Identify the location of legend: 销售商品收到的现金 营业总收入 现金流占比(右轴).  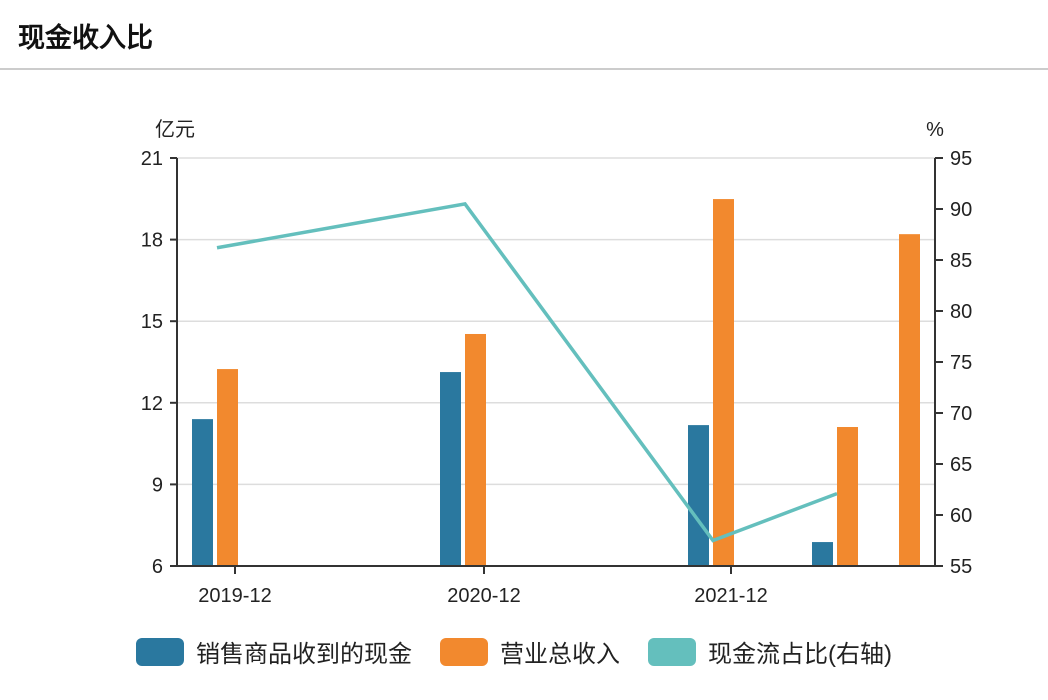
(514, 651).